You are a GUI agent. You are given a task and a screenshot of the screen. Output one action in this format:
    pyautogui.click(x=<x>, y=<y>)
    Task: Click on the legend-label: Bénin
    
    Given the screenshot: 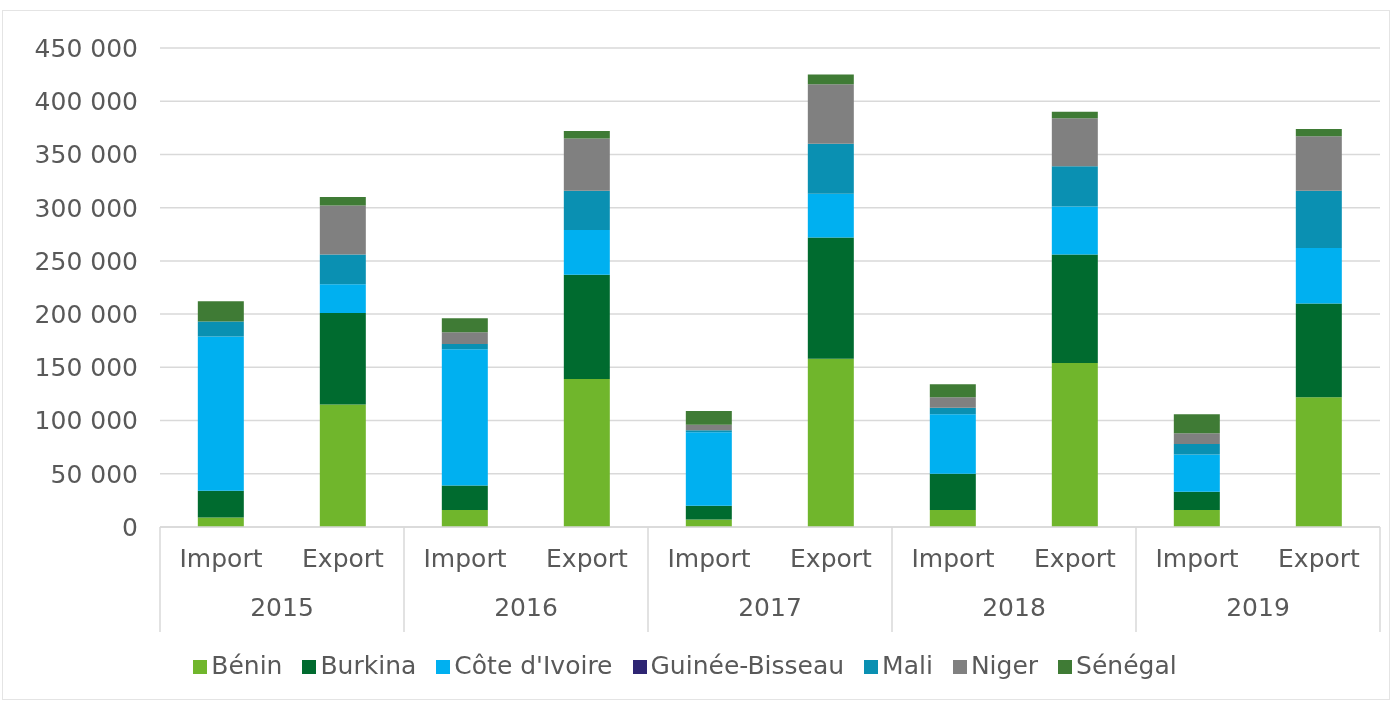 What is the action you would take?
    pyautogui.click(x=247, y=665)
    